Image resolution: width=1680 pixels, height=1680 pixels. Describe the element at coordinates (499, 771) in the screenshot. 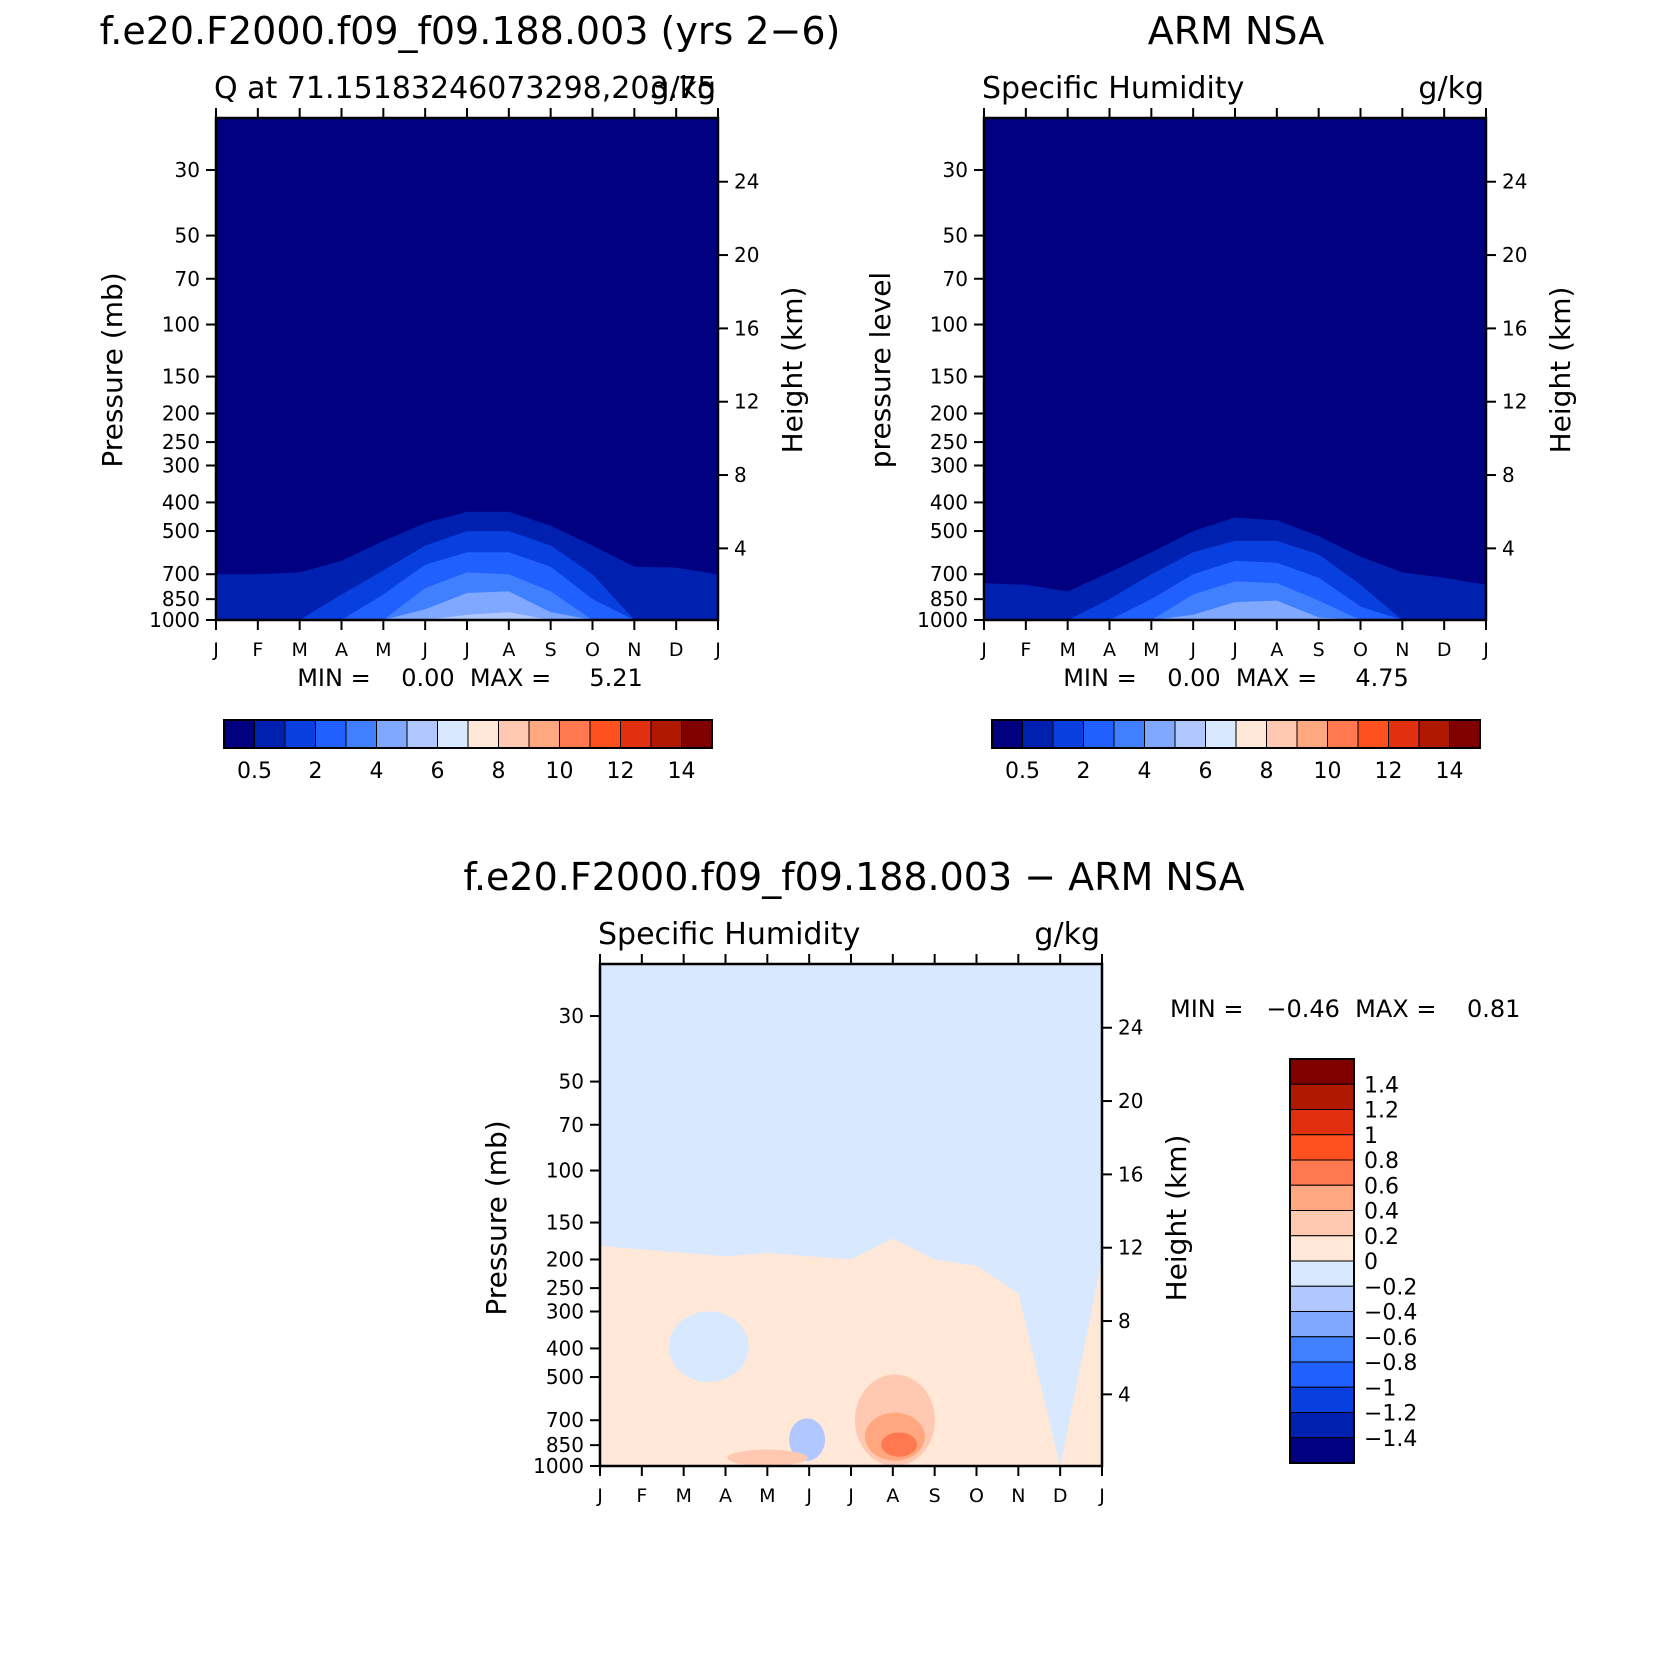

I see `colorbar-tick-label: 8` at that location.